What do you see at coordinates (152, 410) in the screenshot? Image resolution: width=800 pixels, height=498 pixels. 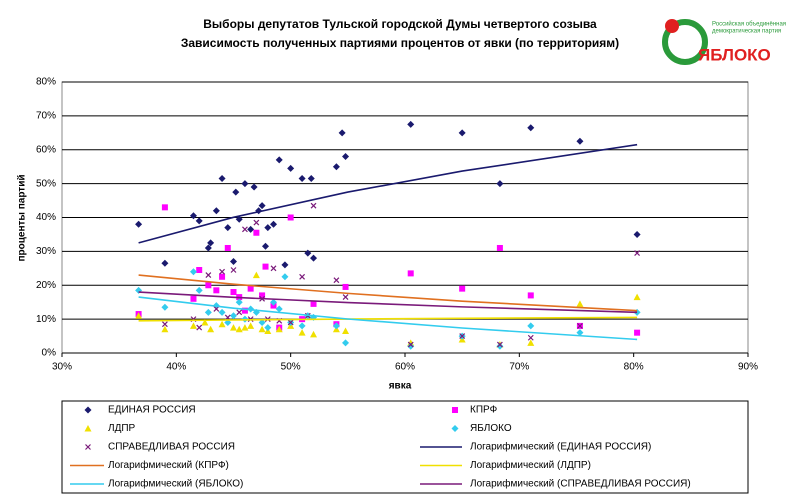 I see `legend-label: ЕДИНАЯ РОССИЯ` at bounding box center [152, 410].